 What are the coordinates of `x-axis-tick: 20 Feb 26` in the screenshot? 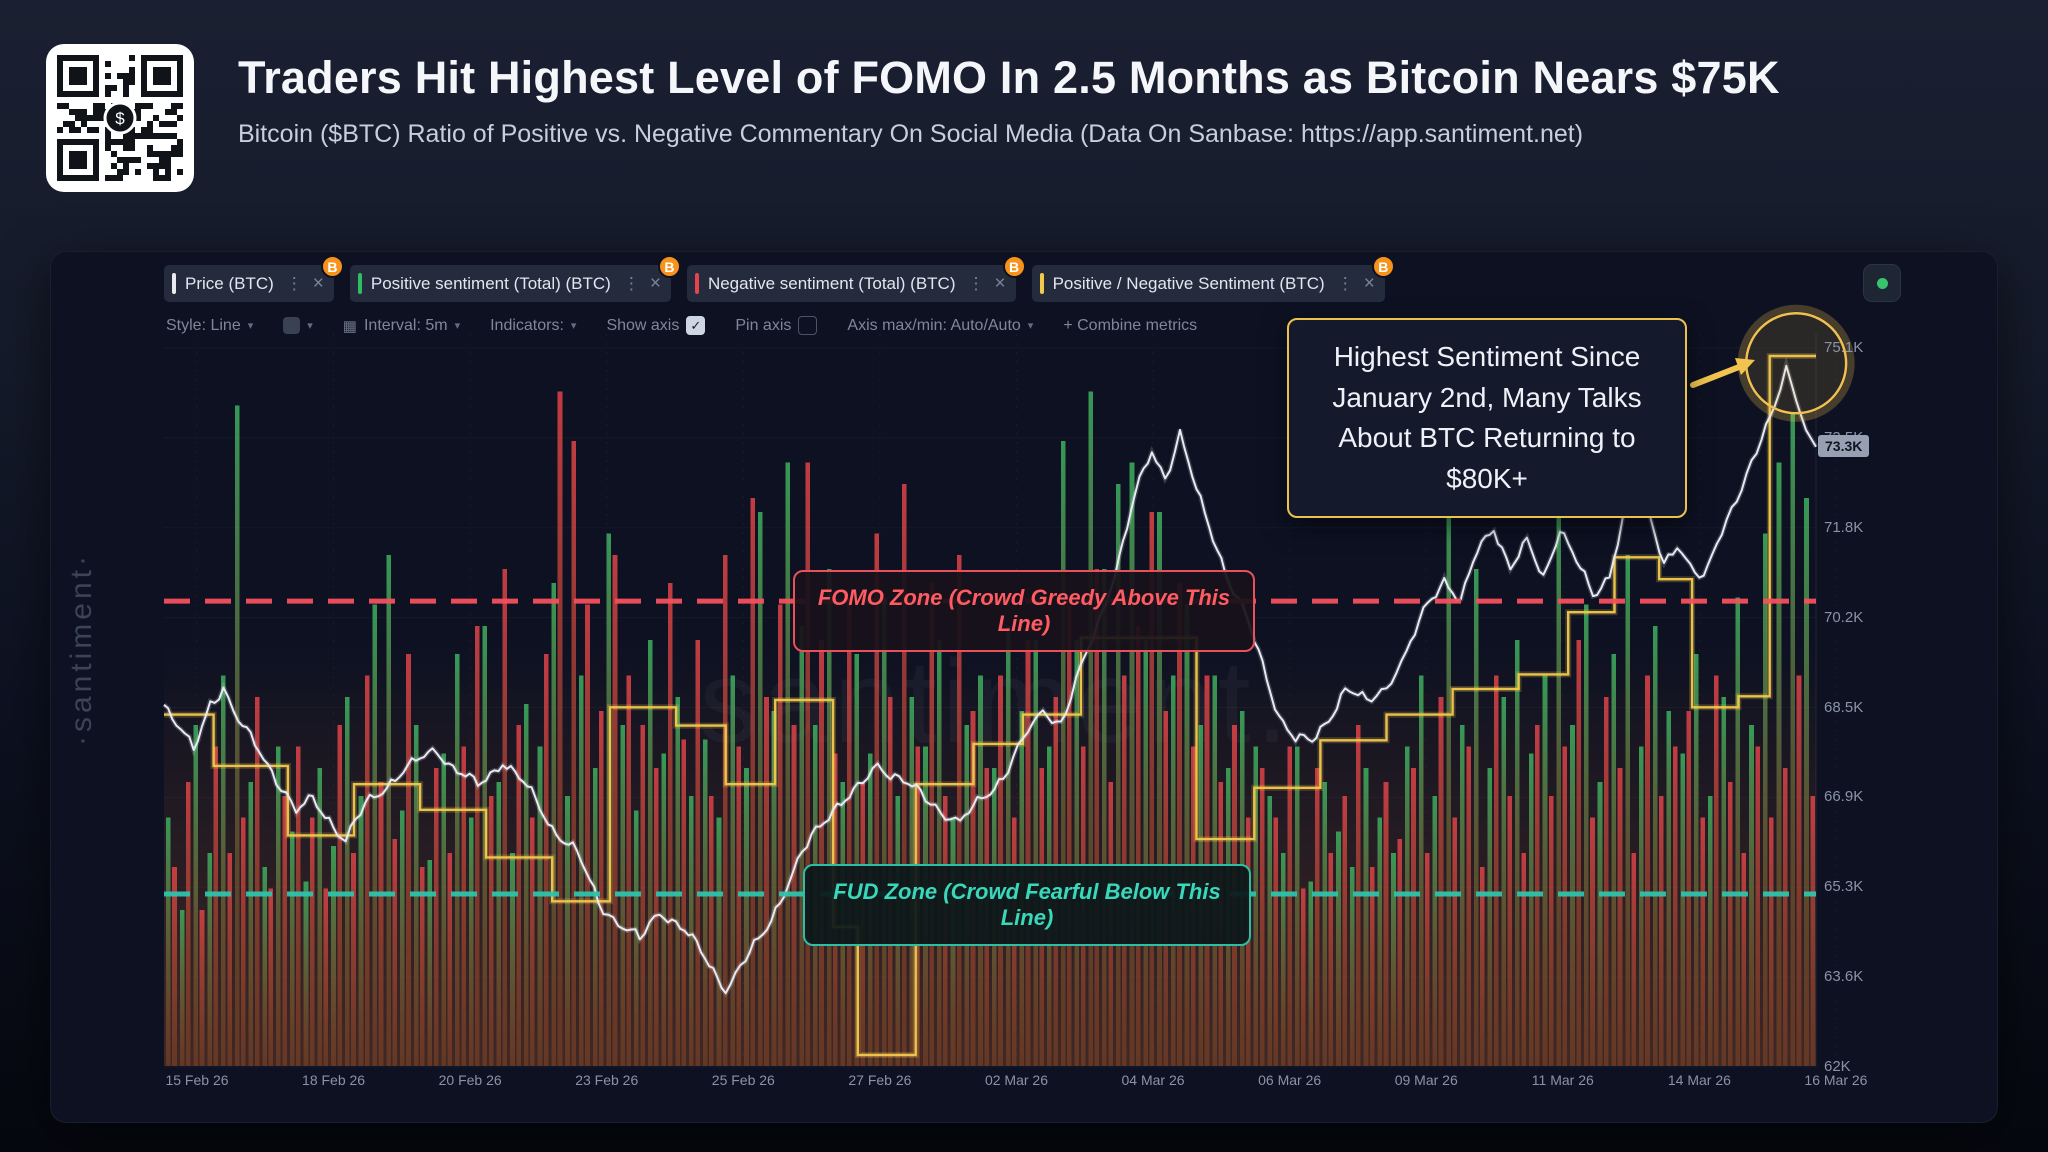 It's located at (470, 1080).